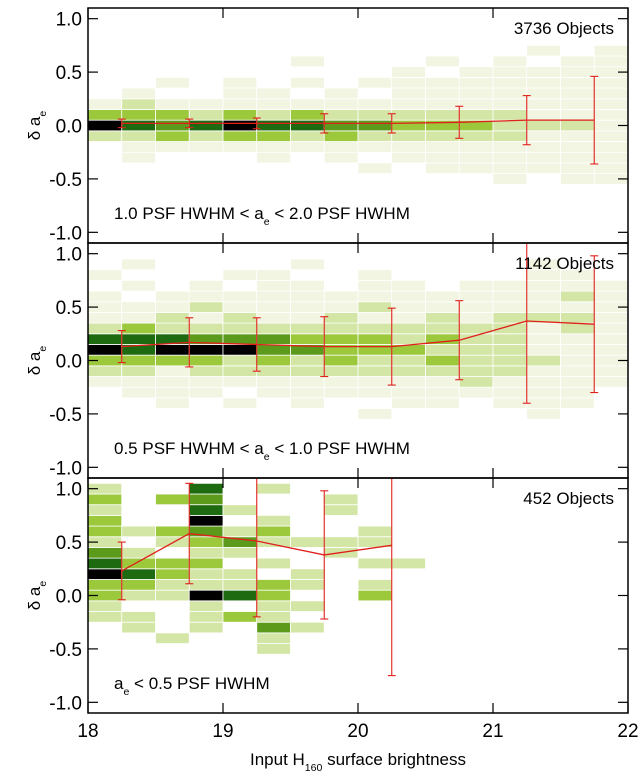 This screenshot has height=772, width=641. What do you see at coordinates (358, 122) in the screenshot?
I see `line` at bounding box center [358, 122].